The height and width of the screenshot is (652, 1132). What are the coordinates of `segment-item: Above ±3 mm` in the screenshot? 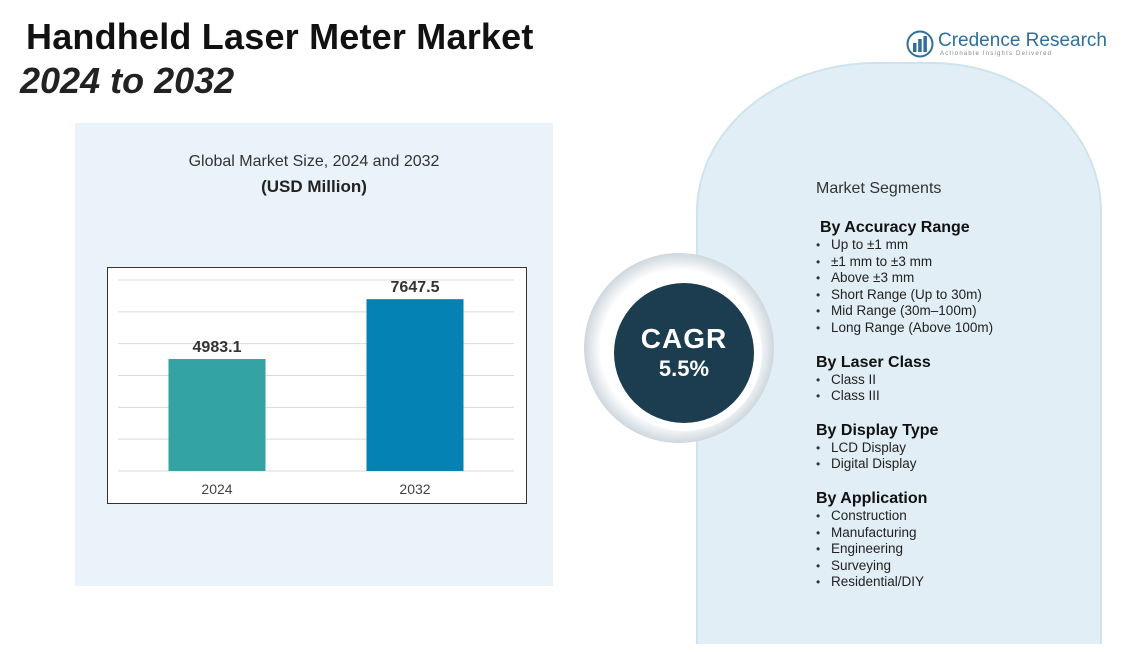 It's located at (956, 278).